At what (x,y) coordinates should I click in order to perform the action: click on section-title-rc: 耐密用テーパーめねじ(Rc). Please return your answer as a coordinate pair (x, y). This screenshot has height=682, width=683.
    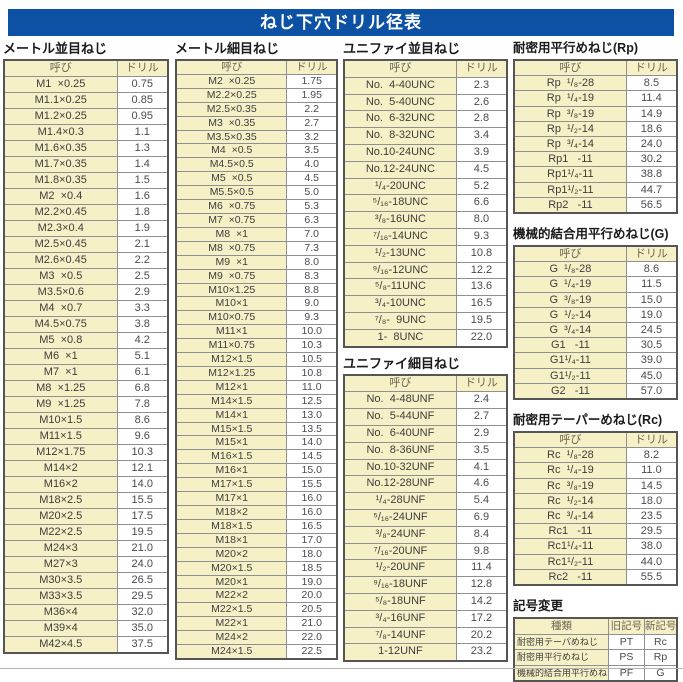
    Looking at the image, I should click on (588, 420).